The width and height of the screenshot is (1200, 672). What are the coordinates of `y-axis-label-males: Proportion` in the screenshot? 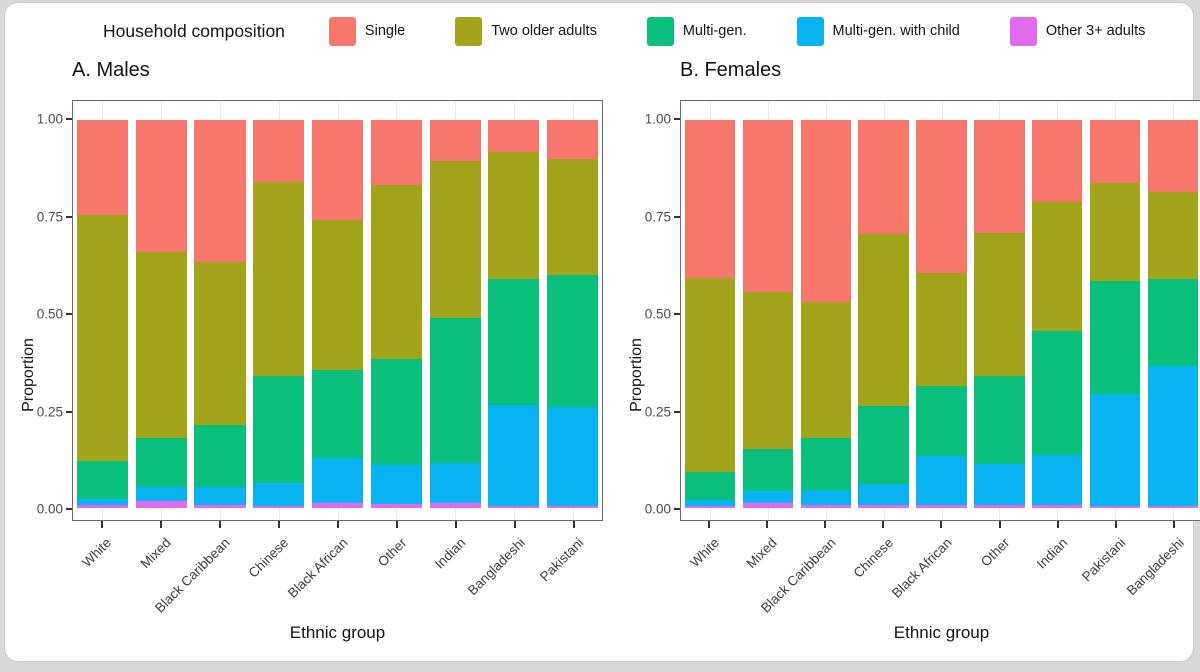 It's located at (28, 374).